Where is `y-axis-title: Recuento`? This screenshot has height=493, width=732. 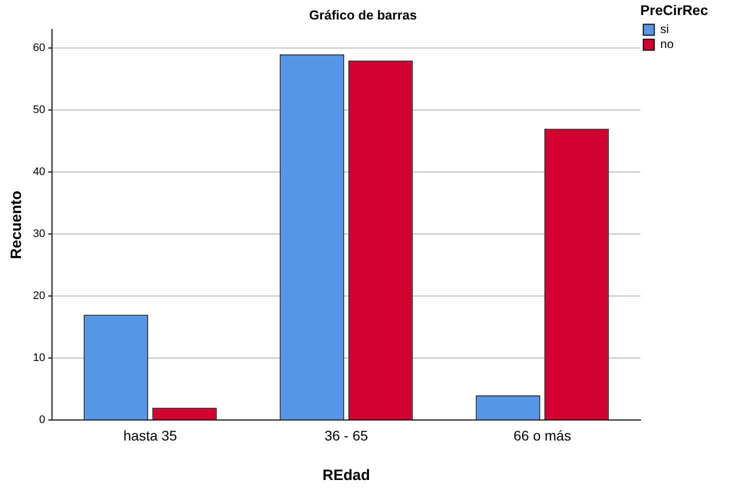
y-axis-title: Recuento is located at coordinates (17, 225).